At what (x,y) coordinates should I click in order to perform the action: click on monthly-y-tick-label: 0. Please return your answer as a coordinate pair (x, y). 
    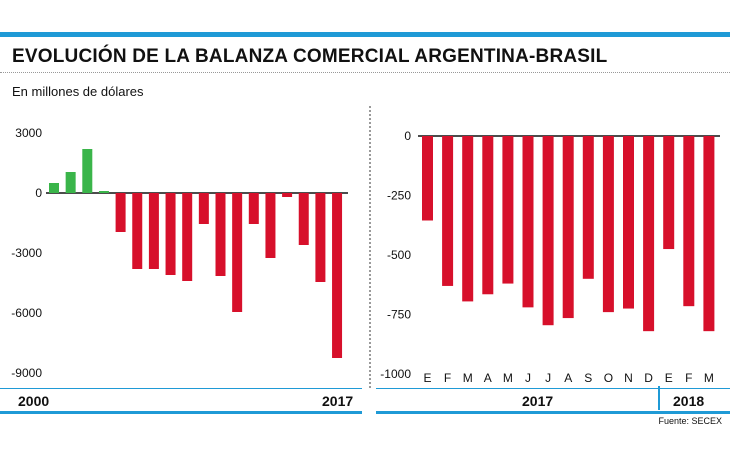
    Looking at the image, I should click on (407, 136).